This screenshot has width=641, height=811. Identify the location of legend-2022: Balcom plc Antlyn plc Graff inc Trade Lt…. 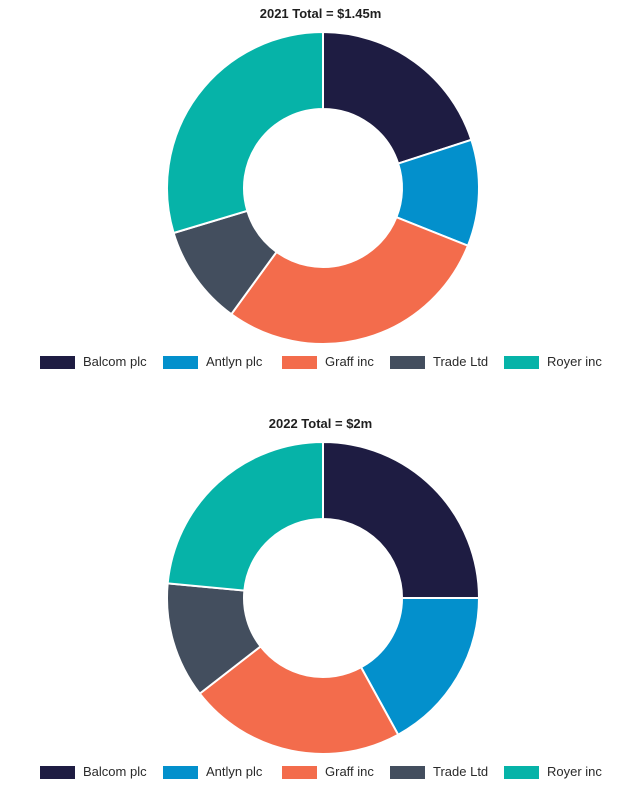
(320, 772).